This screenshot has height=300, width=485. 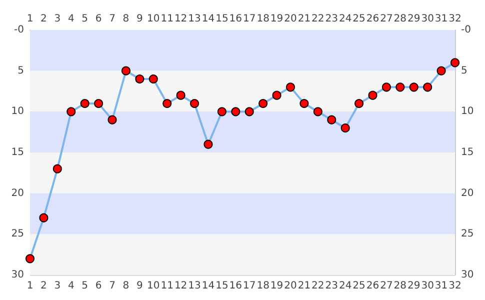 I want to click on x2-tick-label: 22, so click(x=318, y=19).